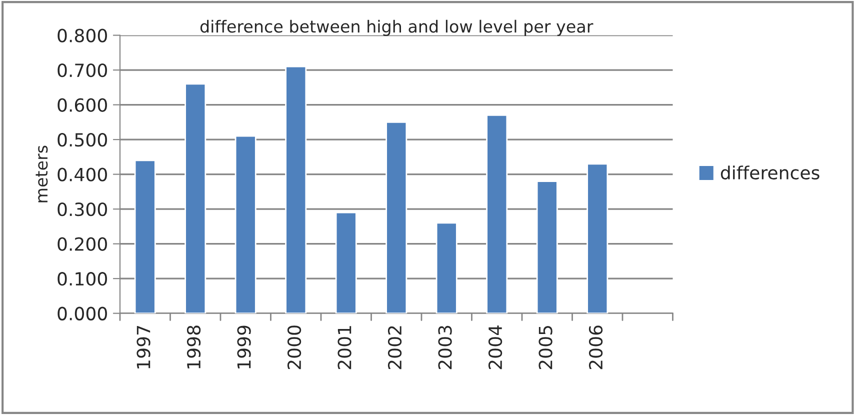 The height and width of the screenshot is (415, 857). Describe the element at coordinates (82, 313) in the screenshot. I see `y-tick-label: 0.000` at that location.